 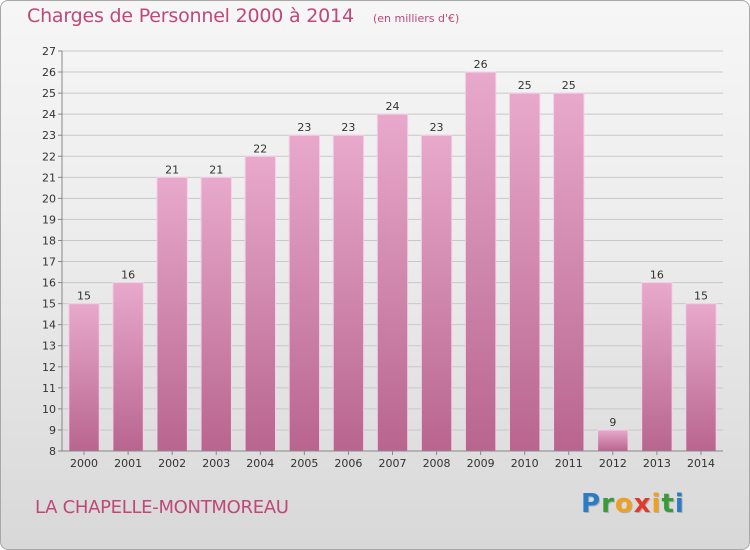 I want to click on y-tick-label: 21, so click(x=49, y=177).